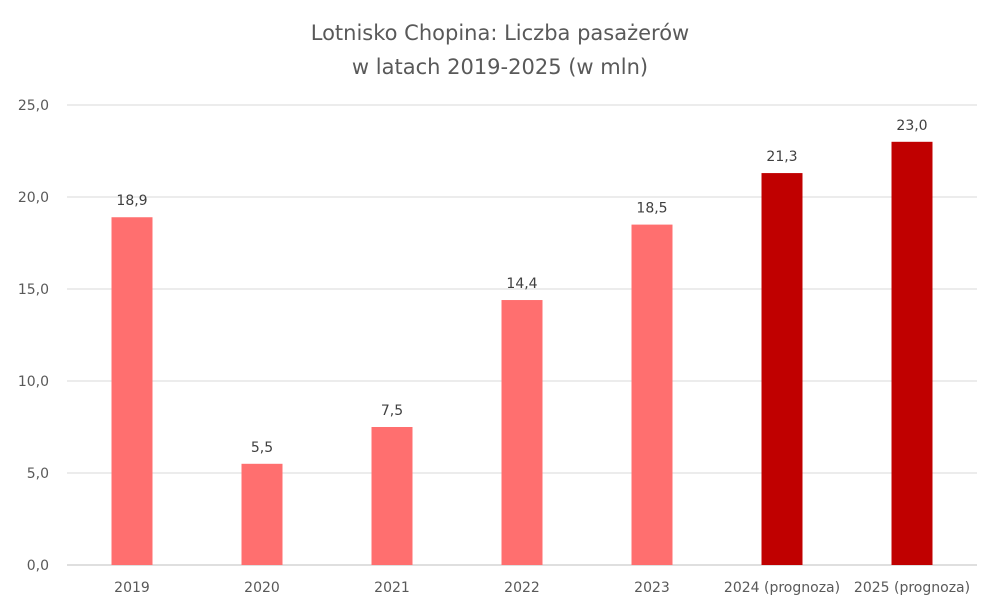 This screenshot has height=611, width=1000. Describe the element at coordinates (652, 588) in the screenshot. I see `x-tick-label: 2023` at that location.